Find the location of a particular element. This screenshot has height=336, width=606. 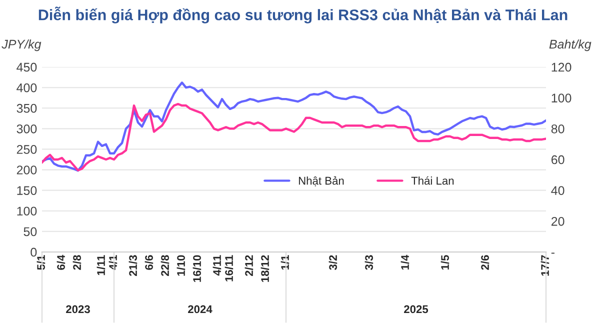

y-tick-label: 100 is located at coordinates (27, 211).